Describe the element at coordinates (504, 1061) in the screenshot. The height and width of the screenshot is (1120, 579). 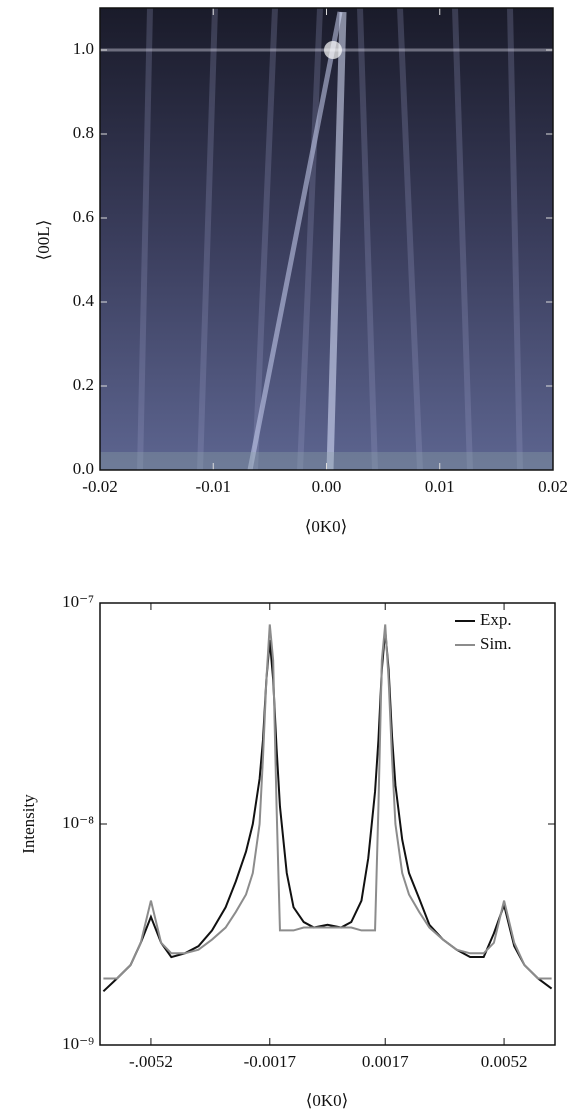
I see `x-tick-label: 0.0052` at that location.